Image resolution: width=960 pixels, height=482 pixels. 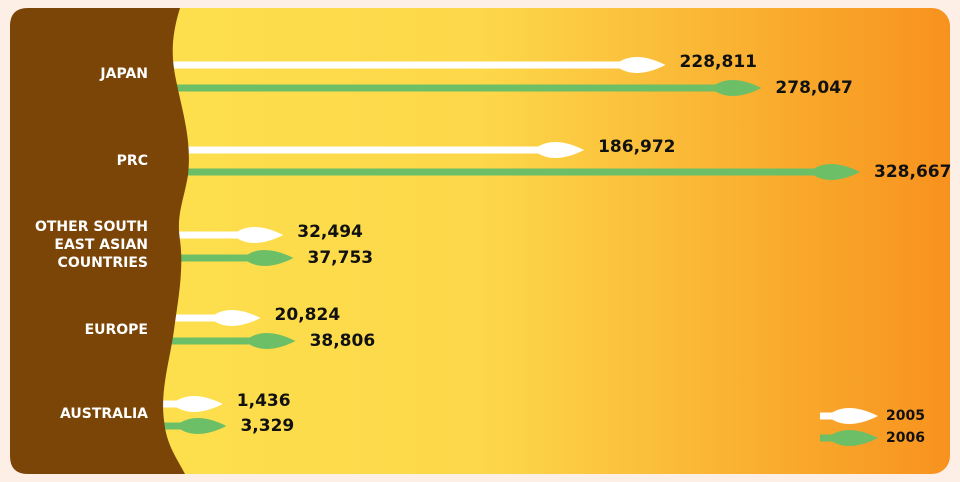 I want to click on legend-label: 2006, so click(x=905, y=438).